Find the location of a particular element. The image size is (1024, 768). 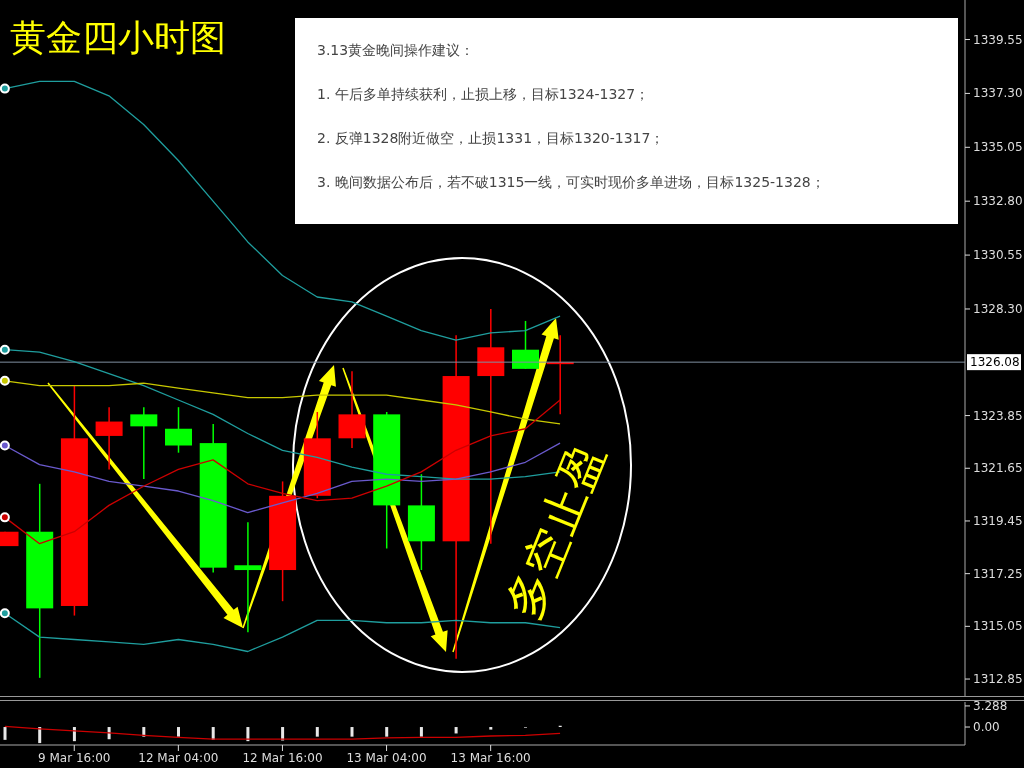

y-tick-label: 1312.85 is located at coordinates (998, 679).